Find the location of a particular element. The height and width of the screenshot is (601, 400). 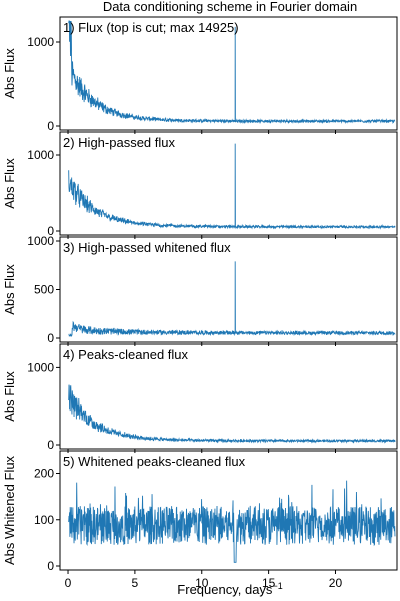

panel-title: 2) High-passed flux is located at coordinates (119, 142).